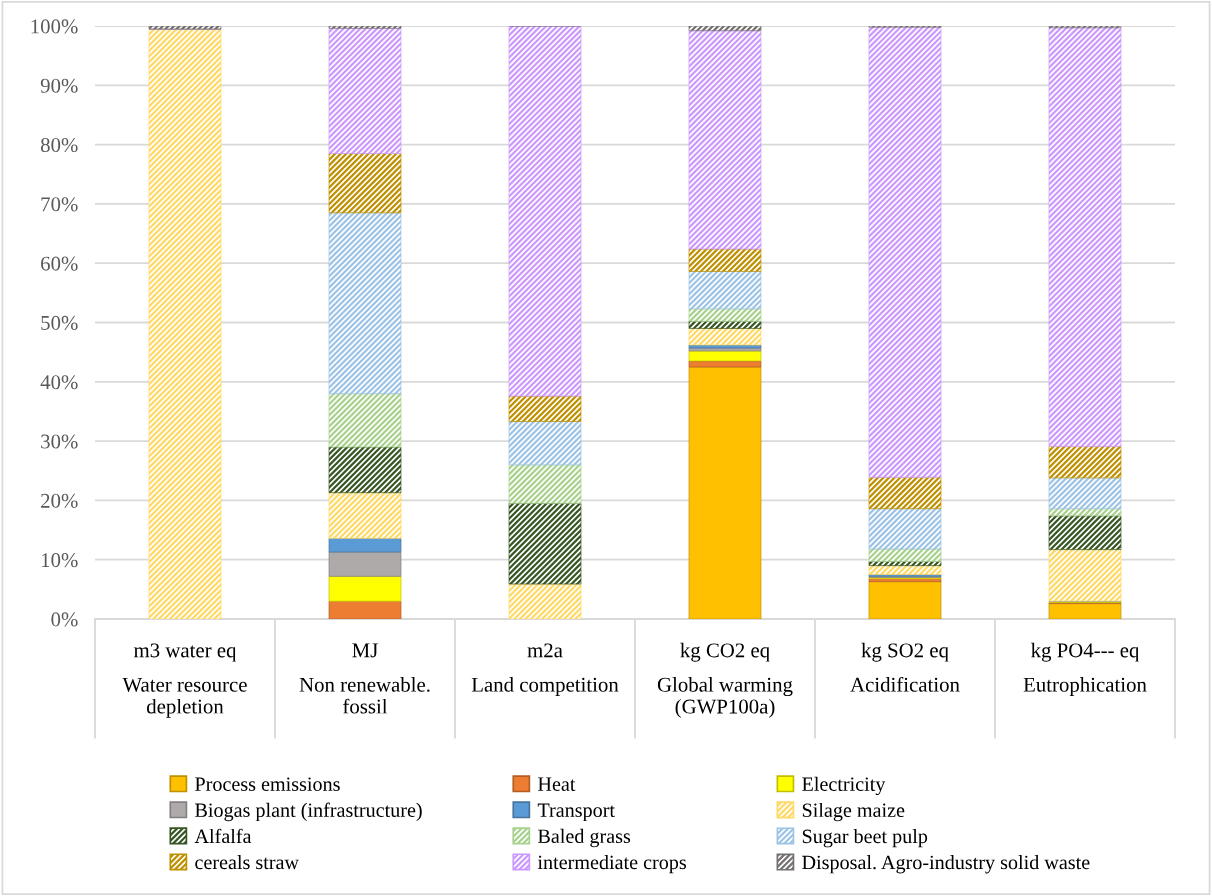 The height and width of the screenshot is (896, 1212). What do you see at coordinates (59, 85) in the screenshot?
I see `y-tick-label: 90%` at bounding box center [59, 85].